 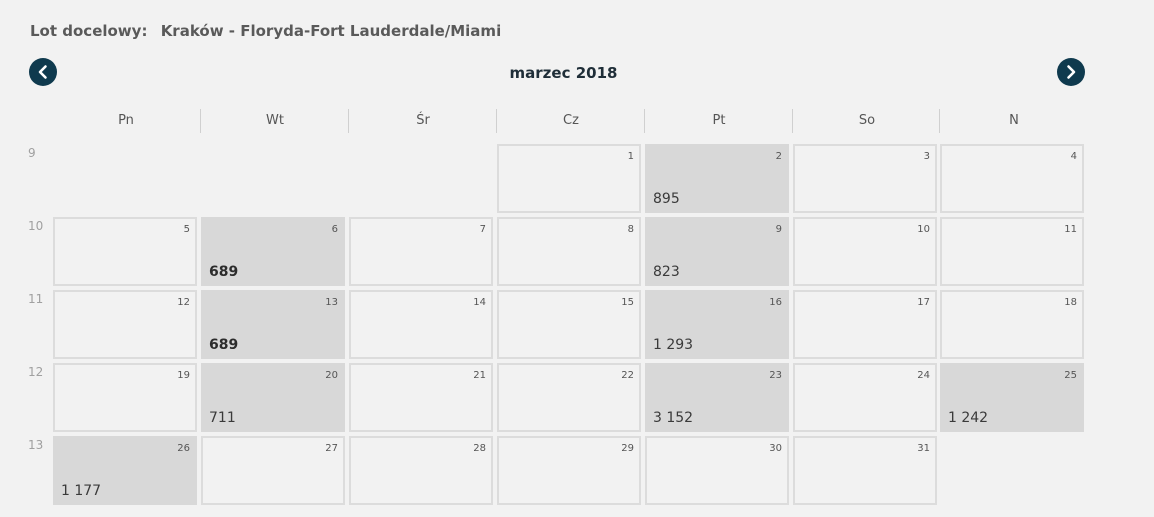 I want to click on chevron-left-icon, so click(x=42, y=72).